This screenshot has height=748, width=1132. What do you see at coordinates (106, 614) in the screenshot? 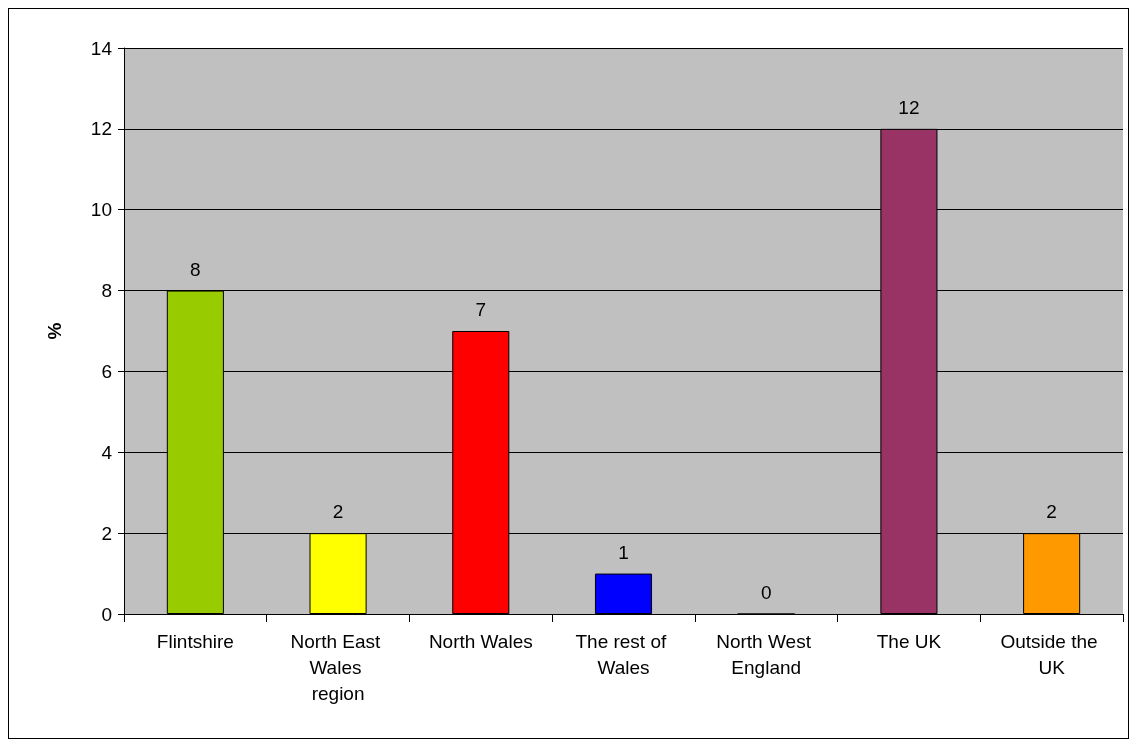
I see `y-tick-label: 0` at bounding box center [106, 614].